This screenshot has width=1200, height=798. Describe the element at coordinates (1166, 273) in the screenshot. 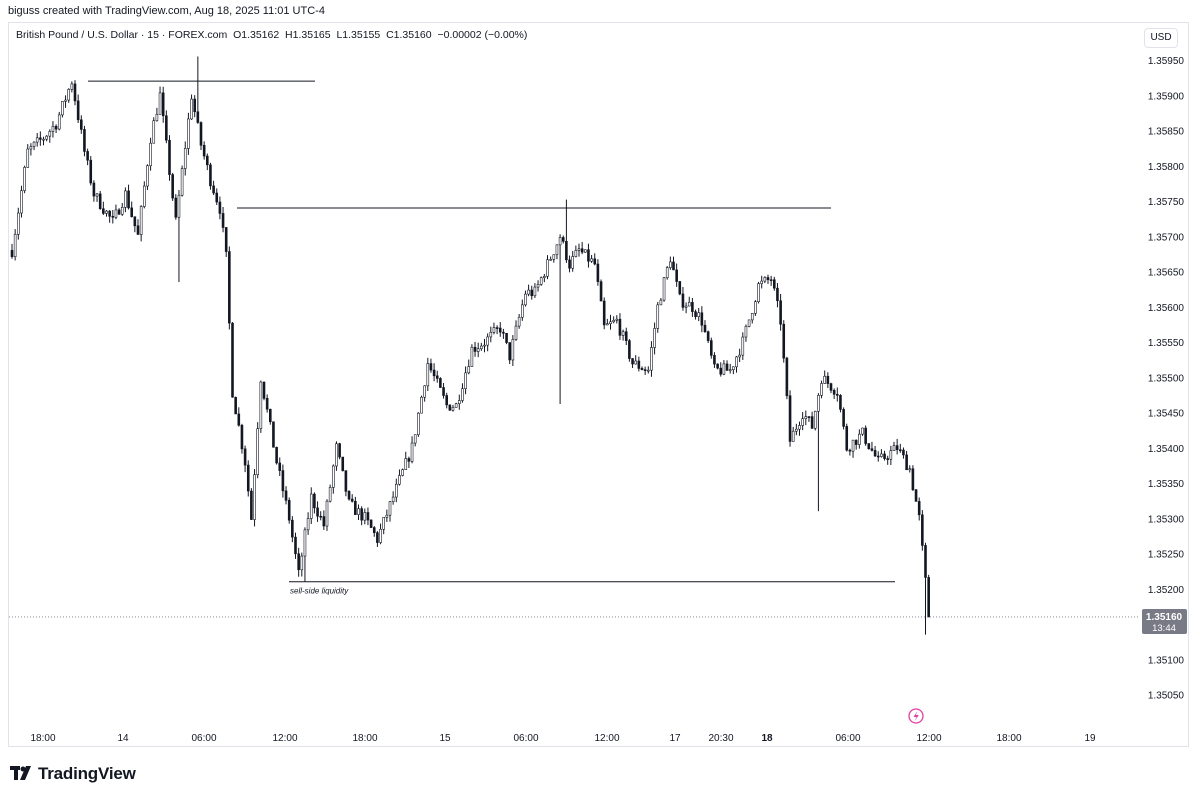

I see `y-tick-label: 1.35650` at that location.